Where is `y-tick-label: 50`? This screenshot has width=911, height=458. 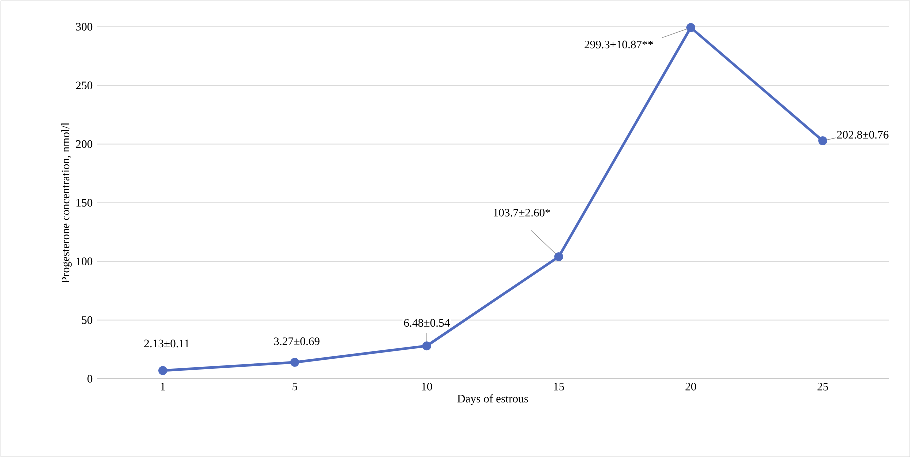
y-tick-label: 50 is located at coordinates (87, 320).